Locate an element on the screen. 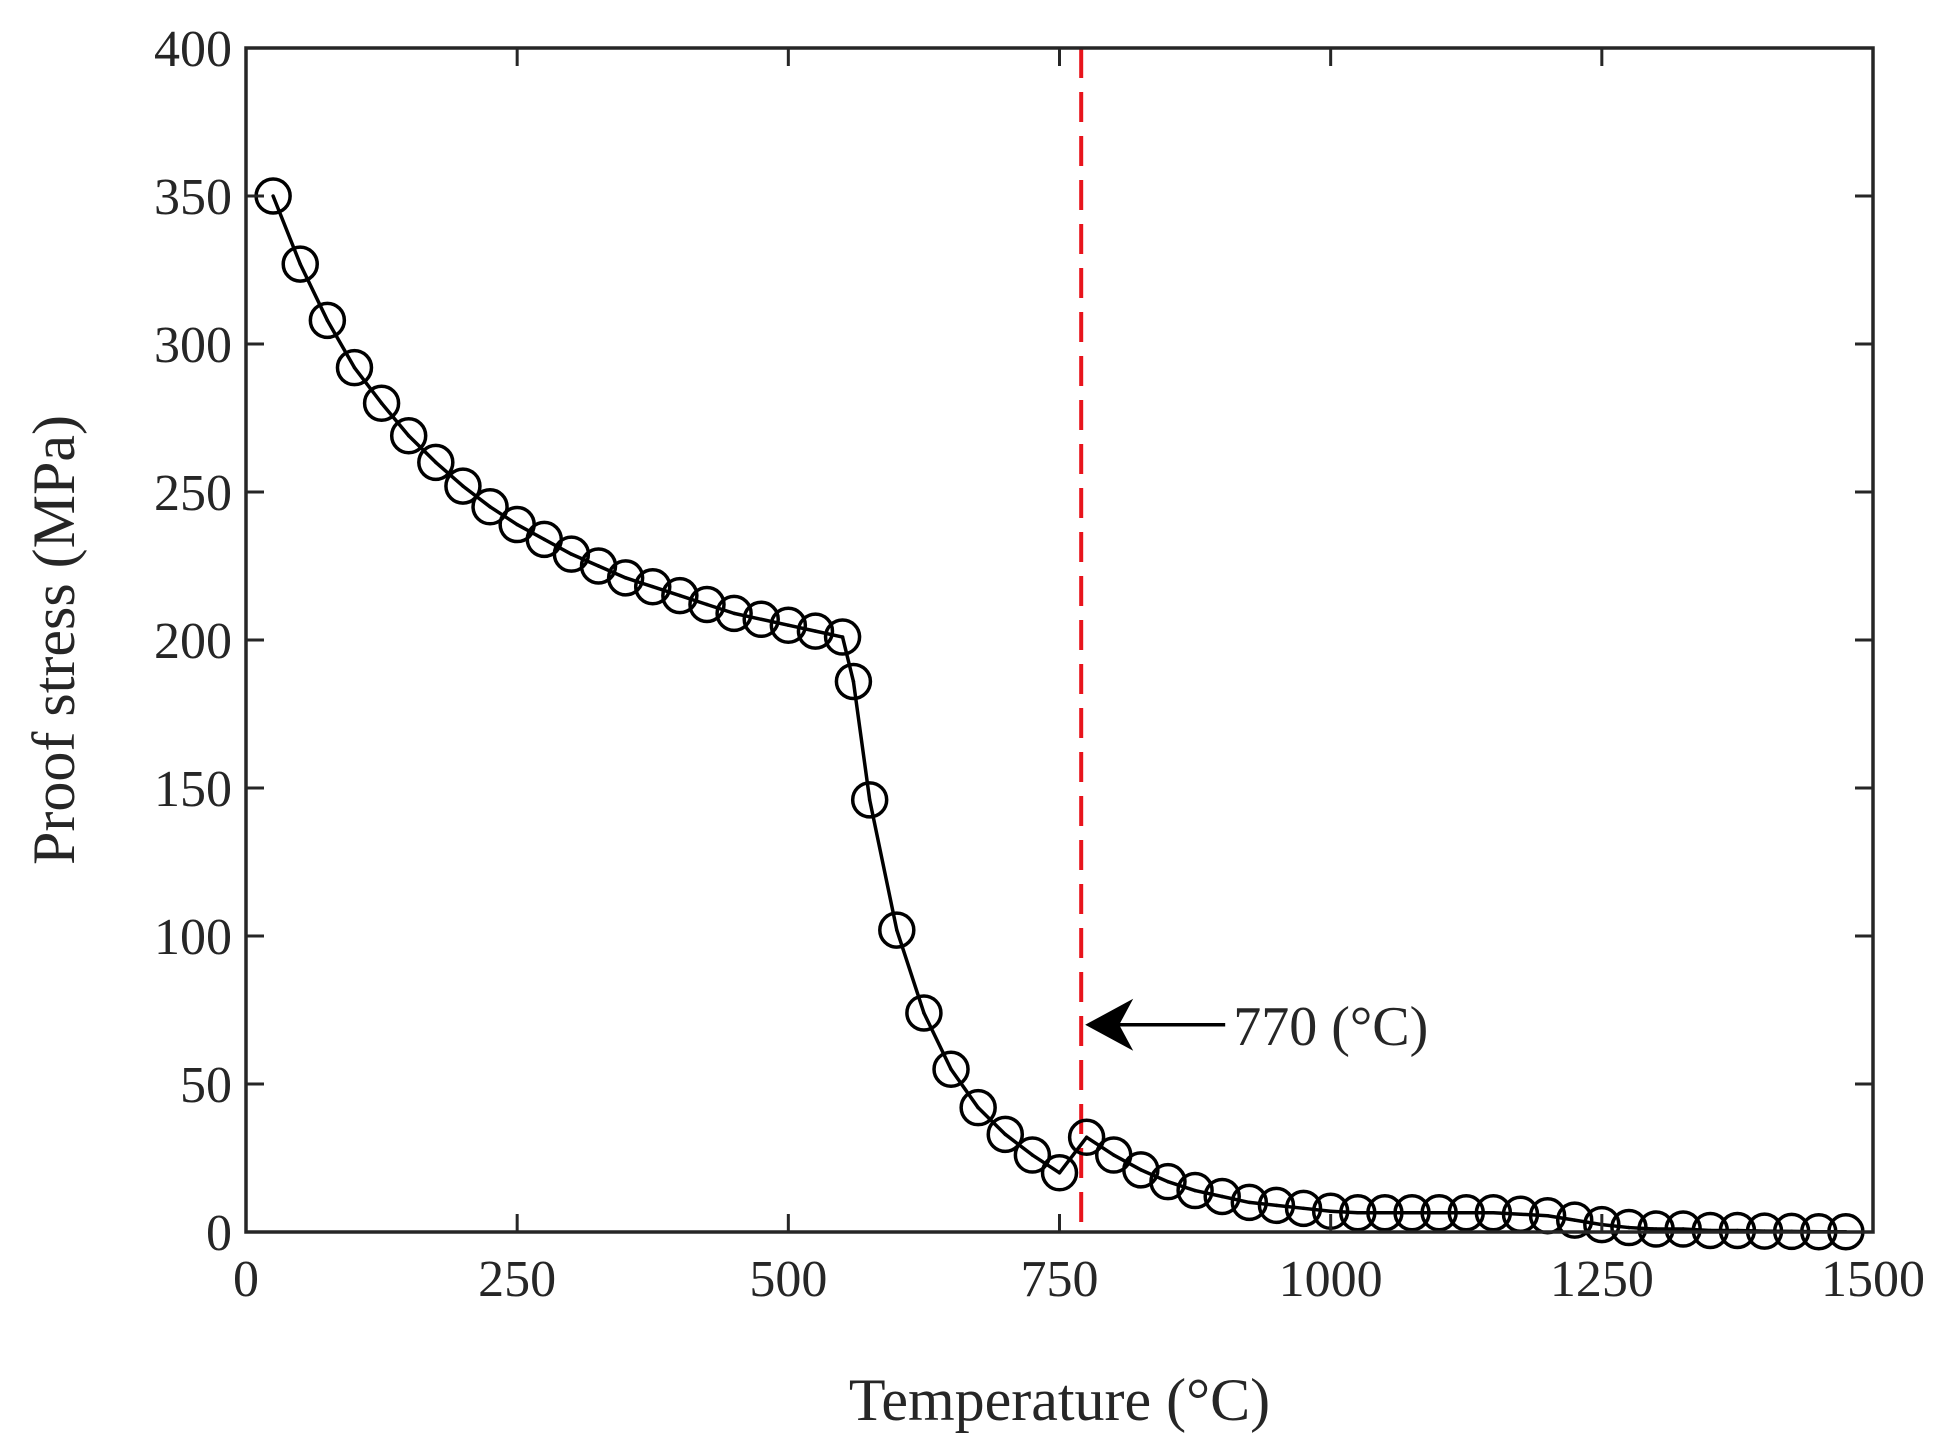 This screenshot has height=1455, width=1949. x-tick-label: 0 is located at coordinates (246, 1279).